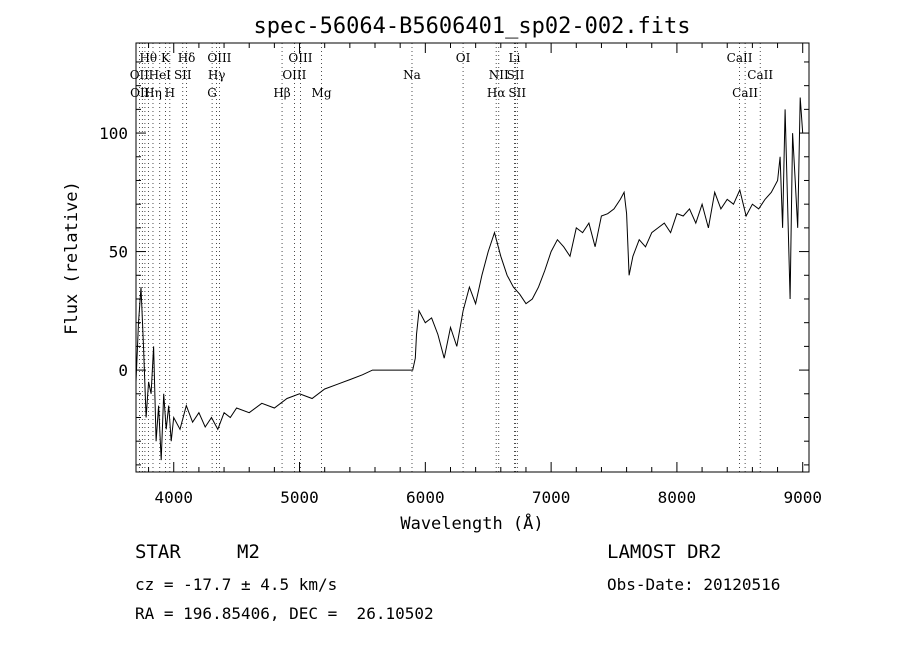 This screenshot has height=650, width=900. Describe the element at coordinates (281, 93) in the screenshot. I see `line-label: Hβ` at that location.